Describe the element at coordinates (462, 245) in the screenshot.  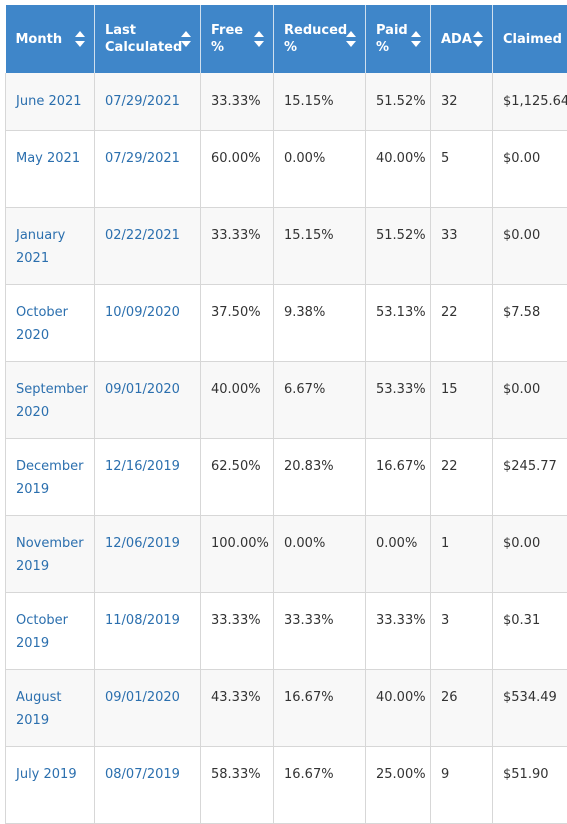
I see `cell-ada: 33` at that location.